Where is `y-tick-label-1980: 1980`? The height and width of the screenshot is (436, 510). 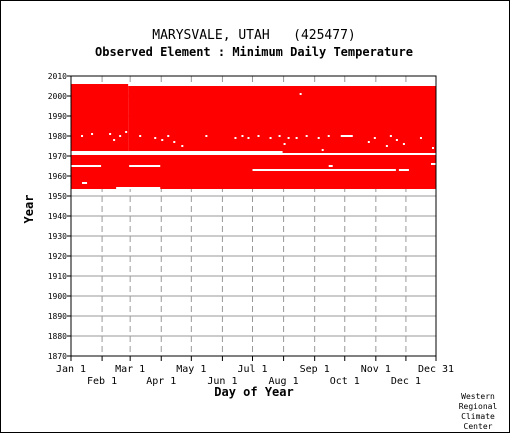 y-tick-label-1980: 1980 is located at coordinates (57, 136).